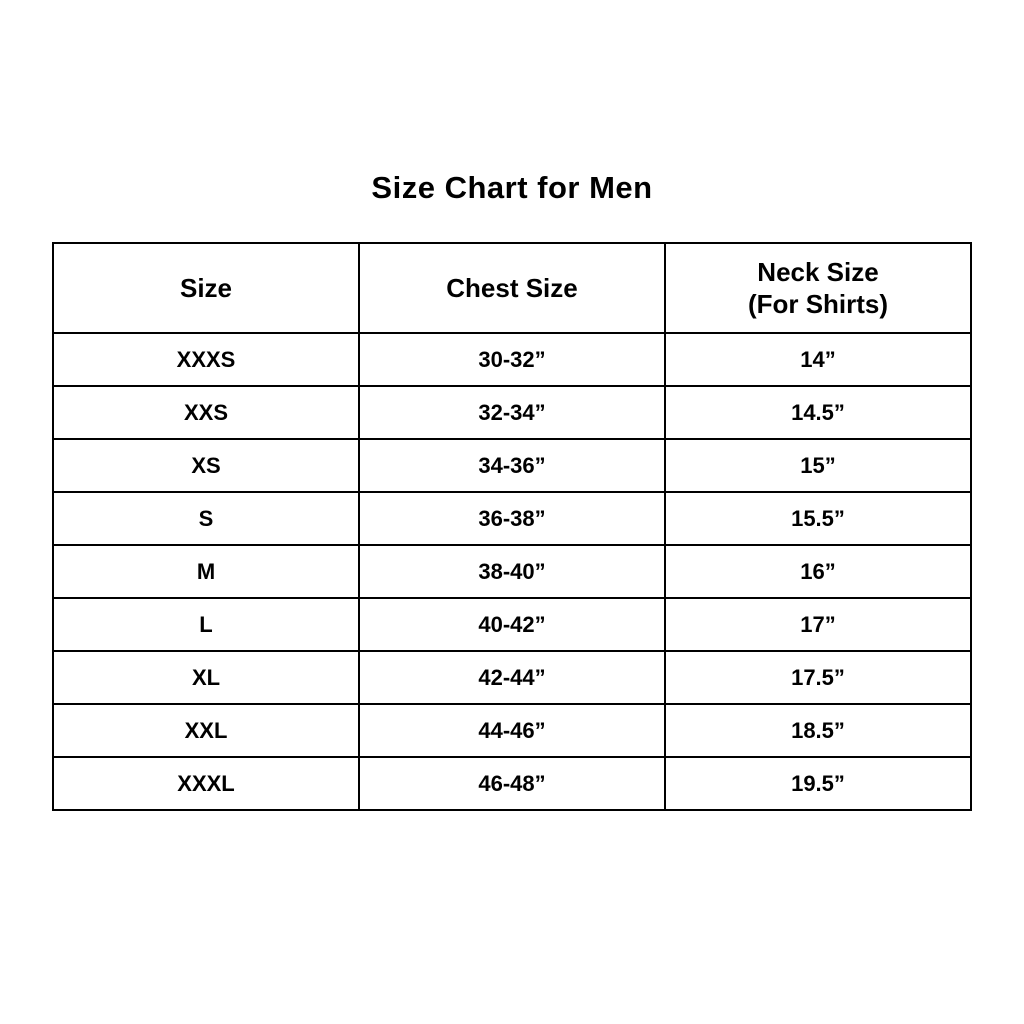  What do you see at coordinates (818, 518) in the screenshot?
I see `neck-size-cell: 15.5”` at bounding box center [818, 518].